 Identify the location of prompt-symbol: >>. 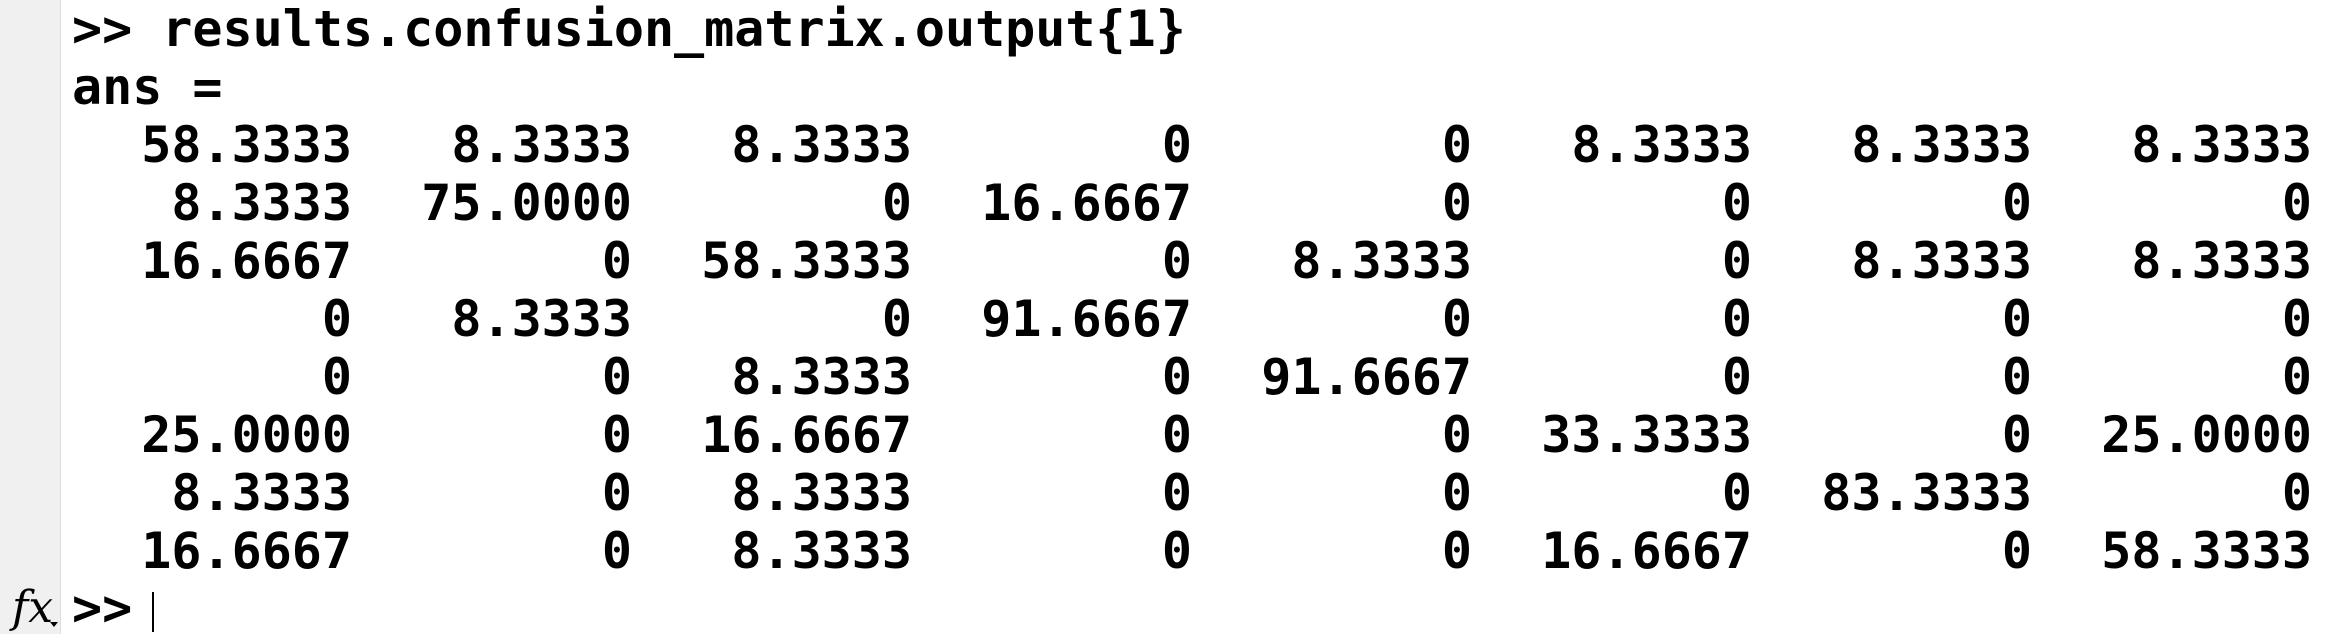
(102, 606).